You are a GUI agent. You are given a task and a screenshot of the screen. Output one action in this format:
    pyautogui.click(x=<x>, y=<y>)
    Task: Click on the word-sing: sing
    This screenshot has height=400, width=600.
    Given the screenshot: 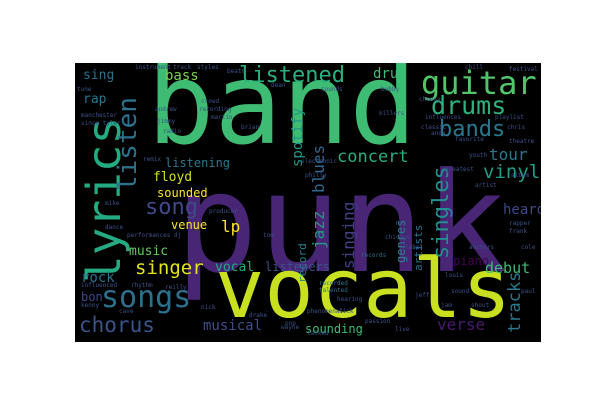 What is the action you would take?
    pyautogui.click(x=99, y=75)
    